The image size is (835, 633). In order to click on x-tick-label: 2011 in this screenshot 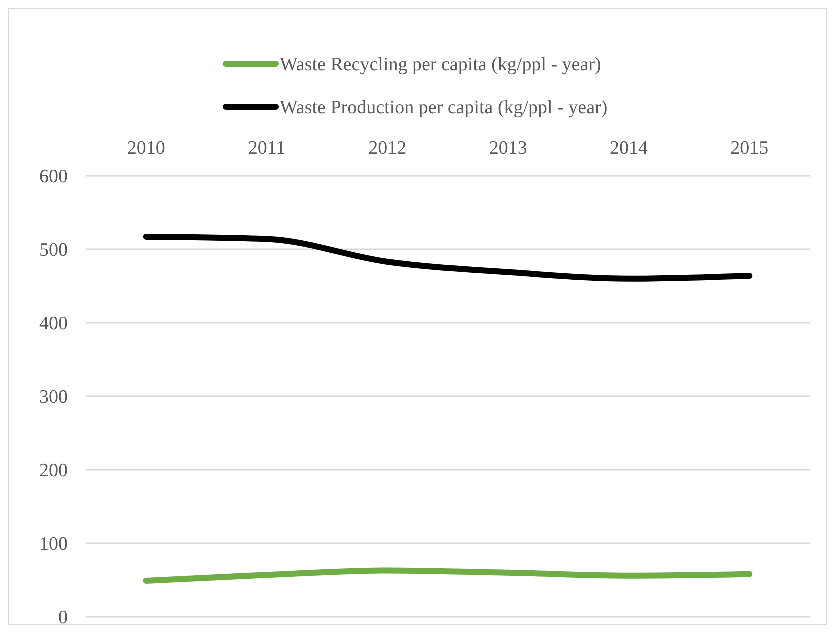, I will do `click(267, 148)`.